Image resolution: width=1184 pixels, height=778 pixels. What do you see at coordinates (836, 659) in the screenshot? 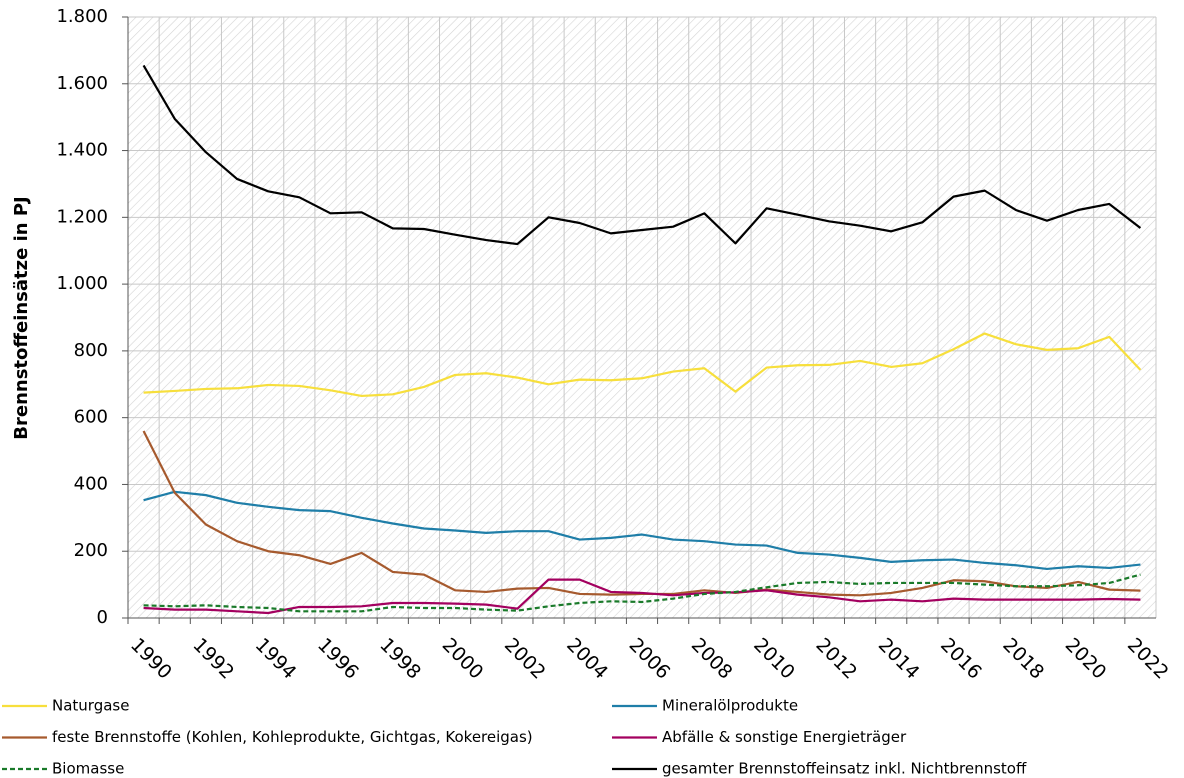
I see `x-tick-label: 2012` at bounding box center [836, 659].